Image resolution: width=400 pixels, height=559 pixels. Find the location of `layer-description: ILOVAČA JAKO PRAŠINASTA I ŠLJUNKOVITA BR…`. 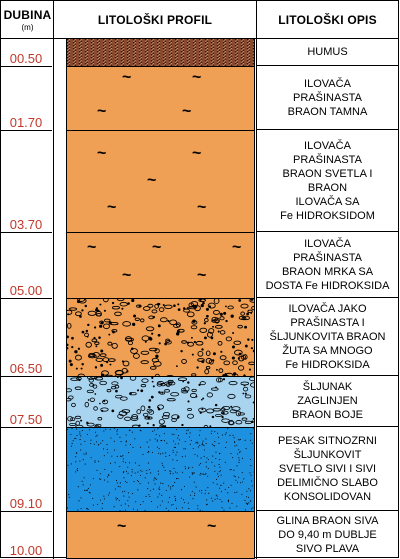

layer-description: ILOVAČA JAKO PRAŠINASTA I ŠLJUNKOVITA BR… is located at coordinates (327, 337).